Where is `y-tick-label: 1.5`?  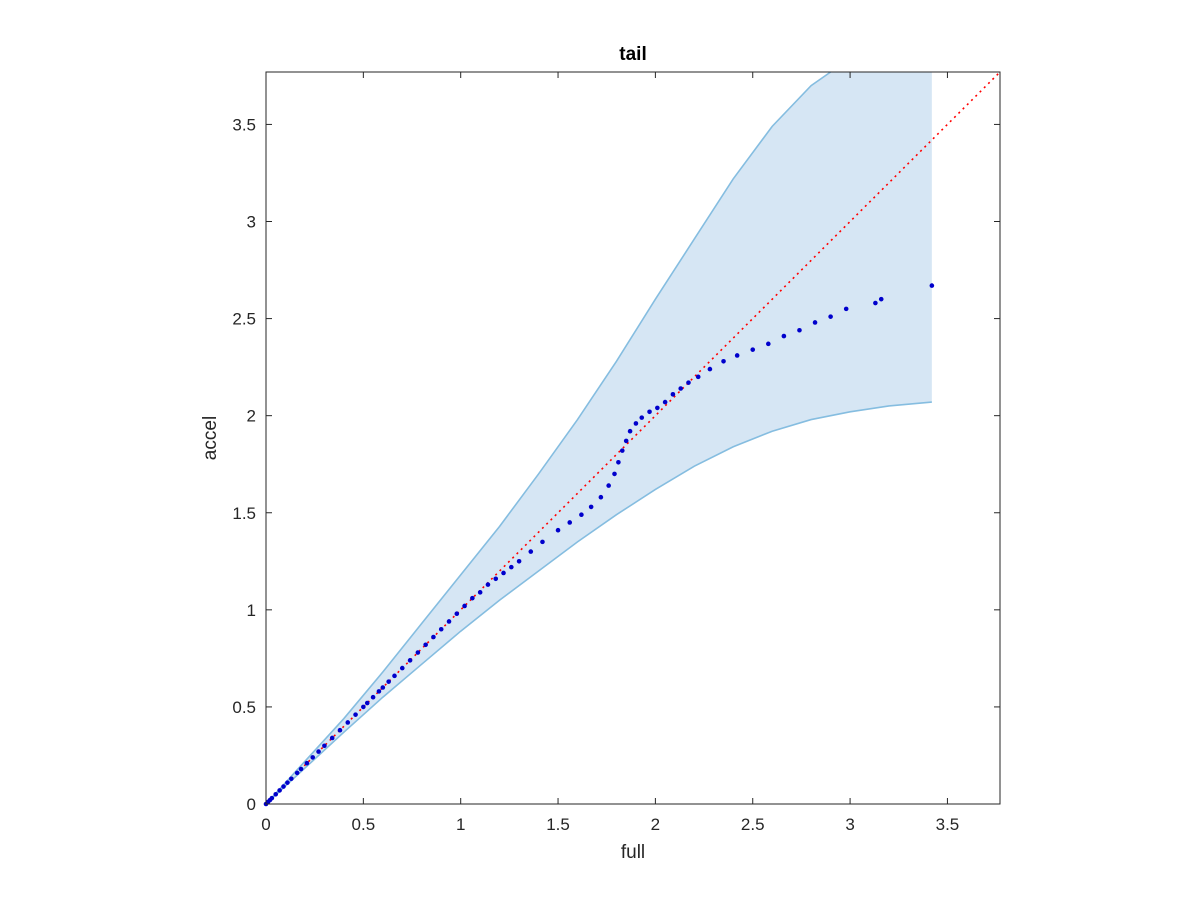
y-tick-label: 1.5 is located at coordinates (244, 513).